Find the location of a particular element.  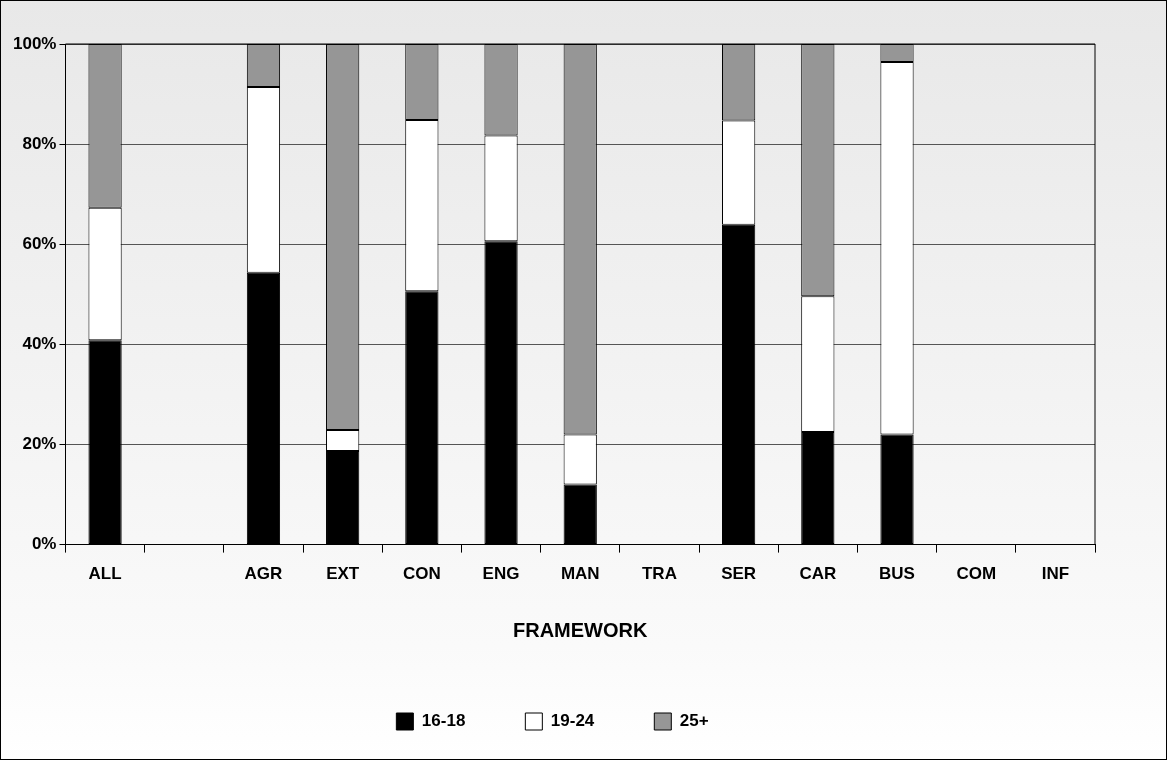

legend-label: 25+ is located at coordinates (694, 721).